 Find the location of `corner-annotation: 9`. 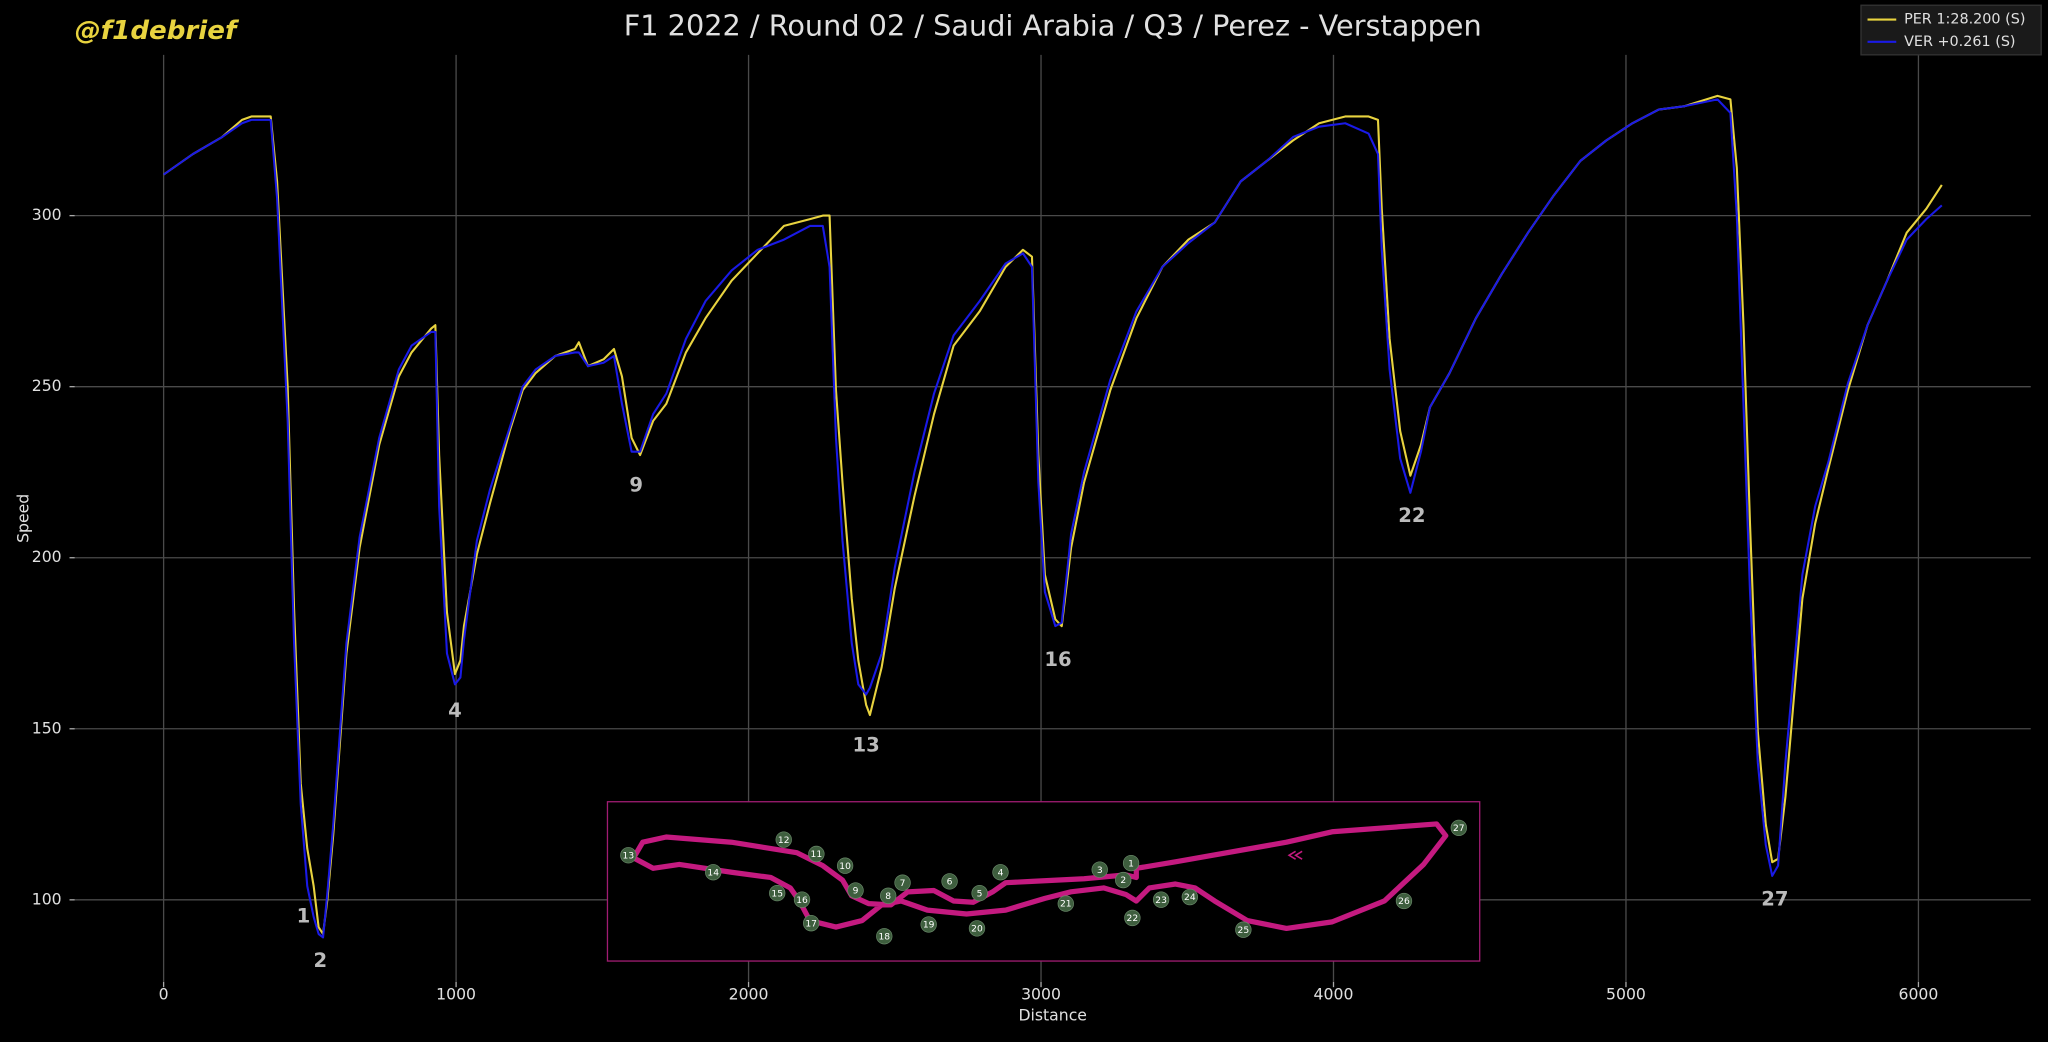

corner-annotation: 9 is located at coordinates (636, 484).